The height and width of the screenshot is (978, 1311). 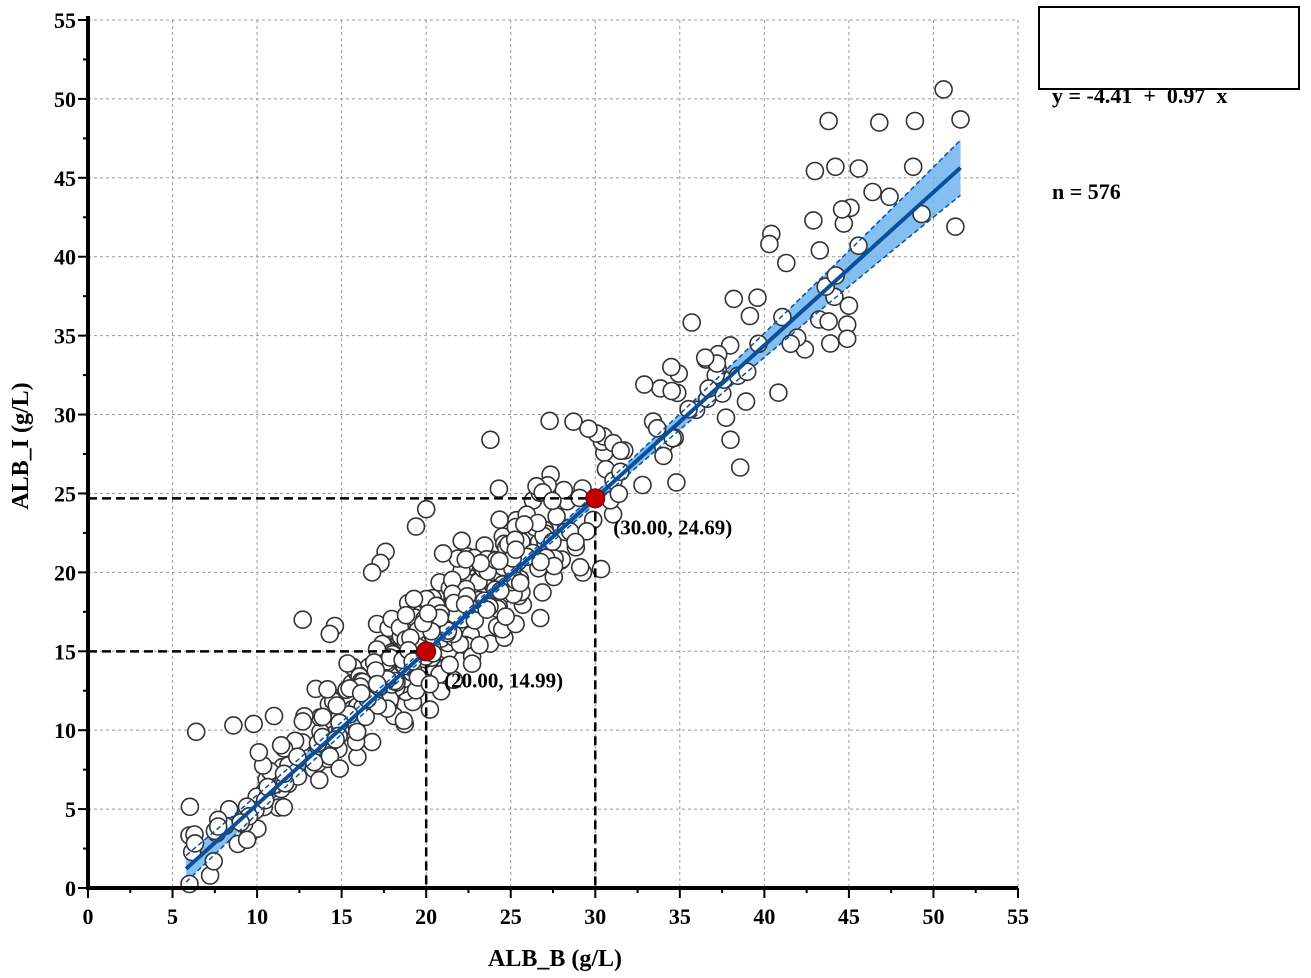 I want to click on x-tick-label: 50, so click(x=933, y=916).